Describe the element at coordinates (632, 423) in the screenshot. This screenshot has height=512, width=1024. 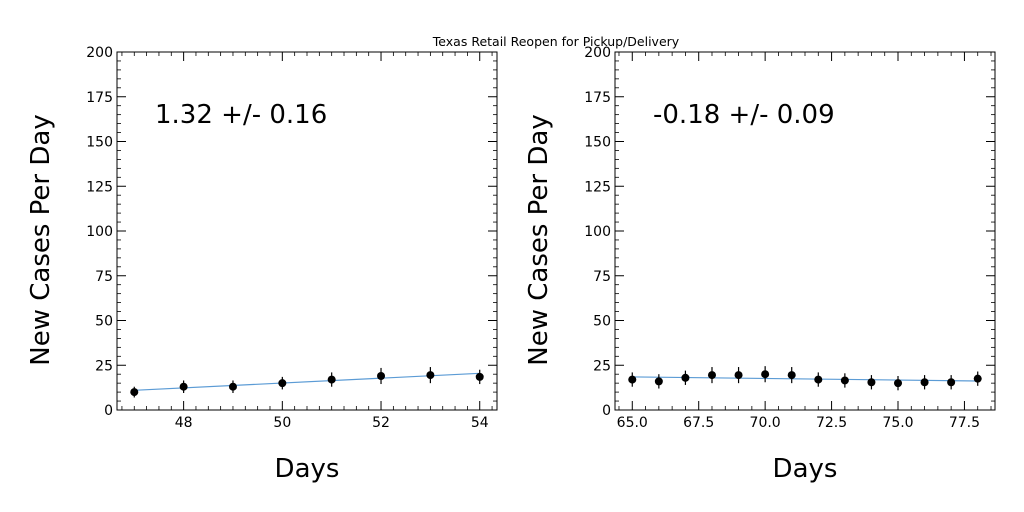
I see `x-tick-label: 65.0` at that location.